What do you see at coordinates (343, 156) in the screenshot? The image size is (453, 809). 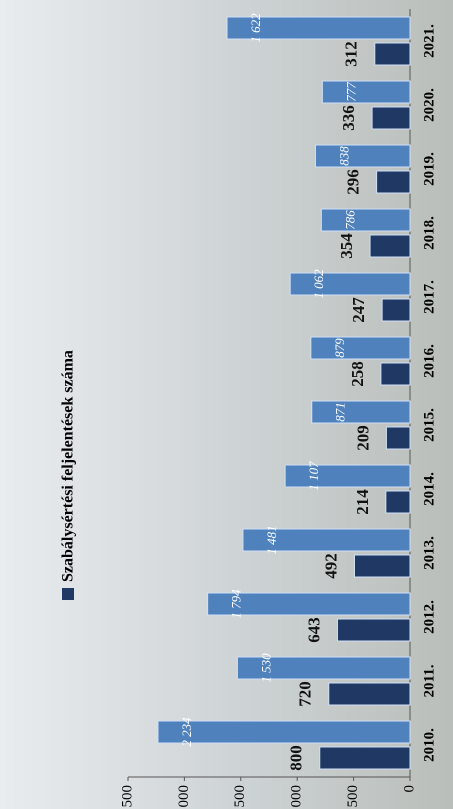 I see `data-label: 838` at bounding box center [343, 156].